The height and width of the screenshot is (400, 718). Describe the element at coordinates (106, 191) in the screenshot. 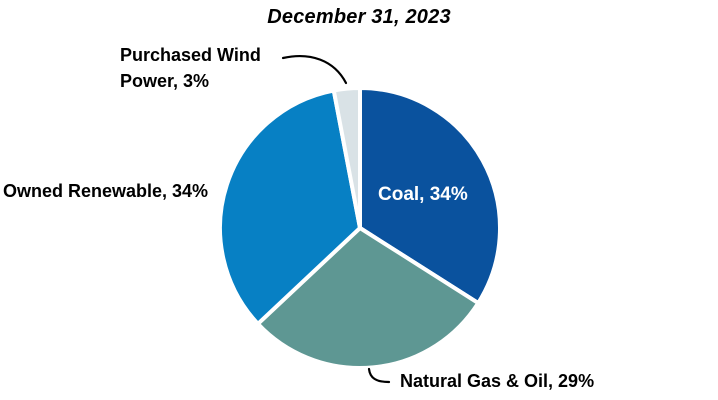

I see `slice-label-owned-renewable: Owned Renewable, 34%` at that location.